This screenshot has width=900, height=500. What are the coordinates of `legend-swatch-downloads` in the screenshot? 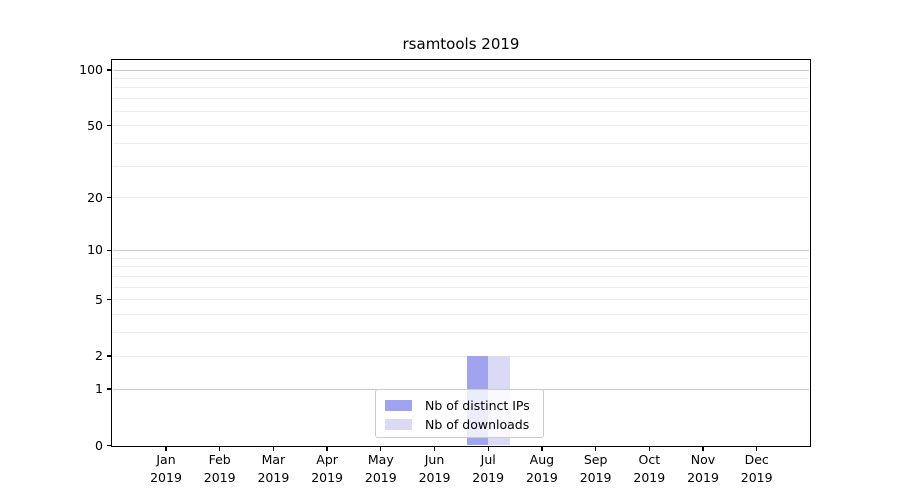 It's located at (398, 424).